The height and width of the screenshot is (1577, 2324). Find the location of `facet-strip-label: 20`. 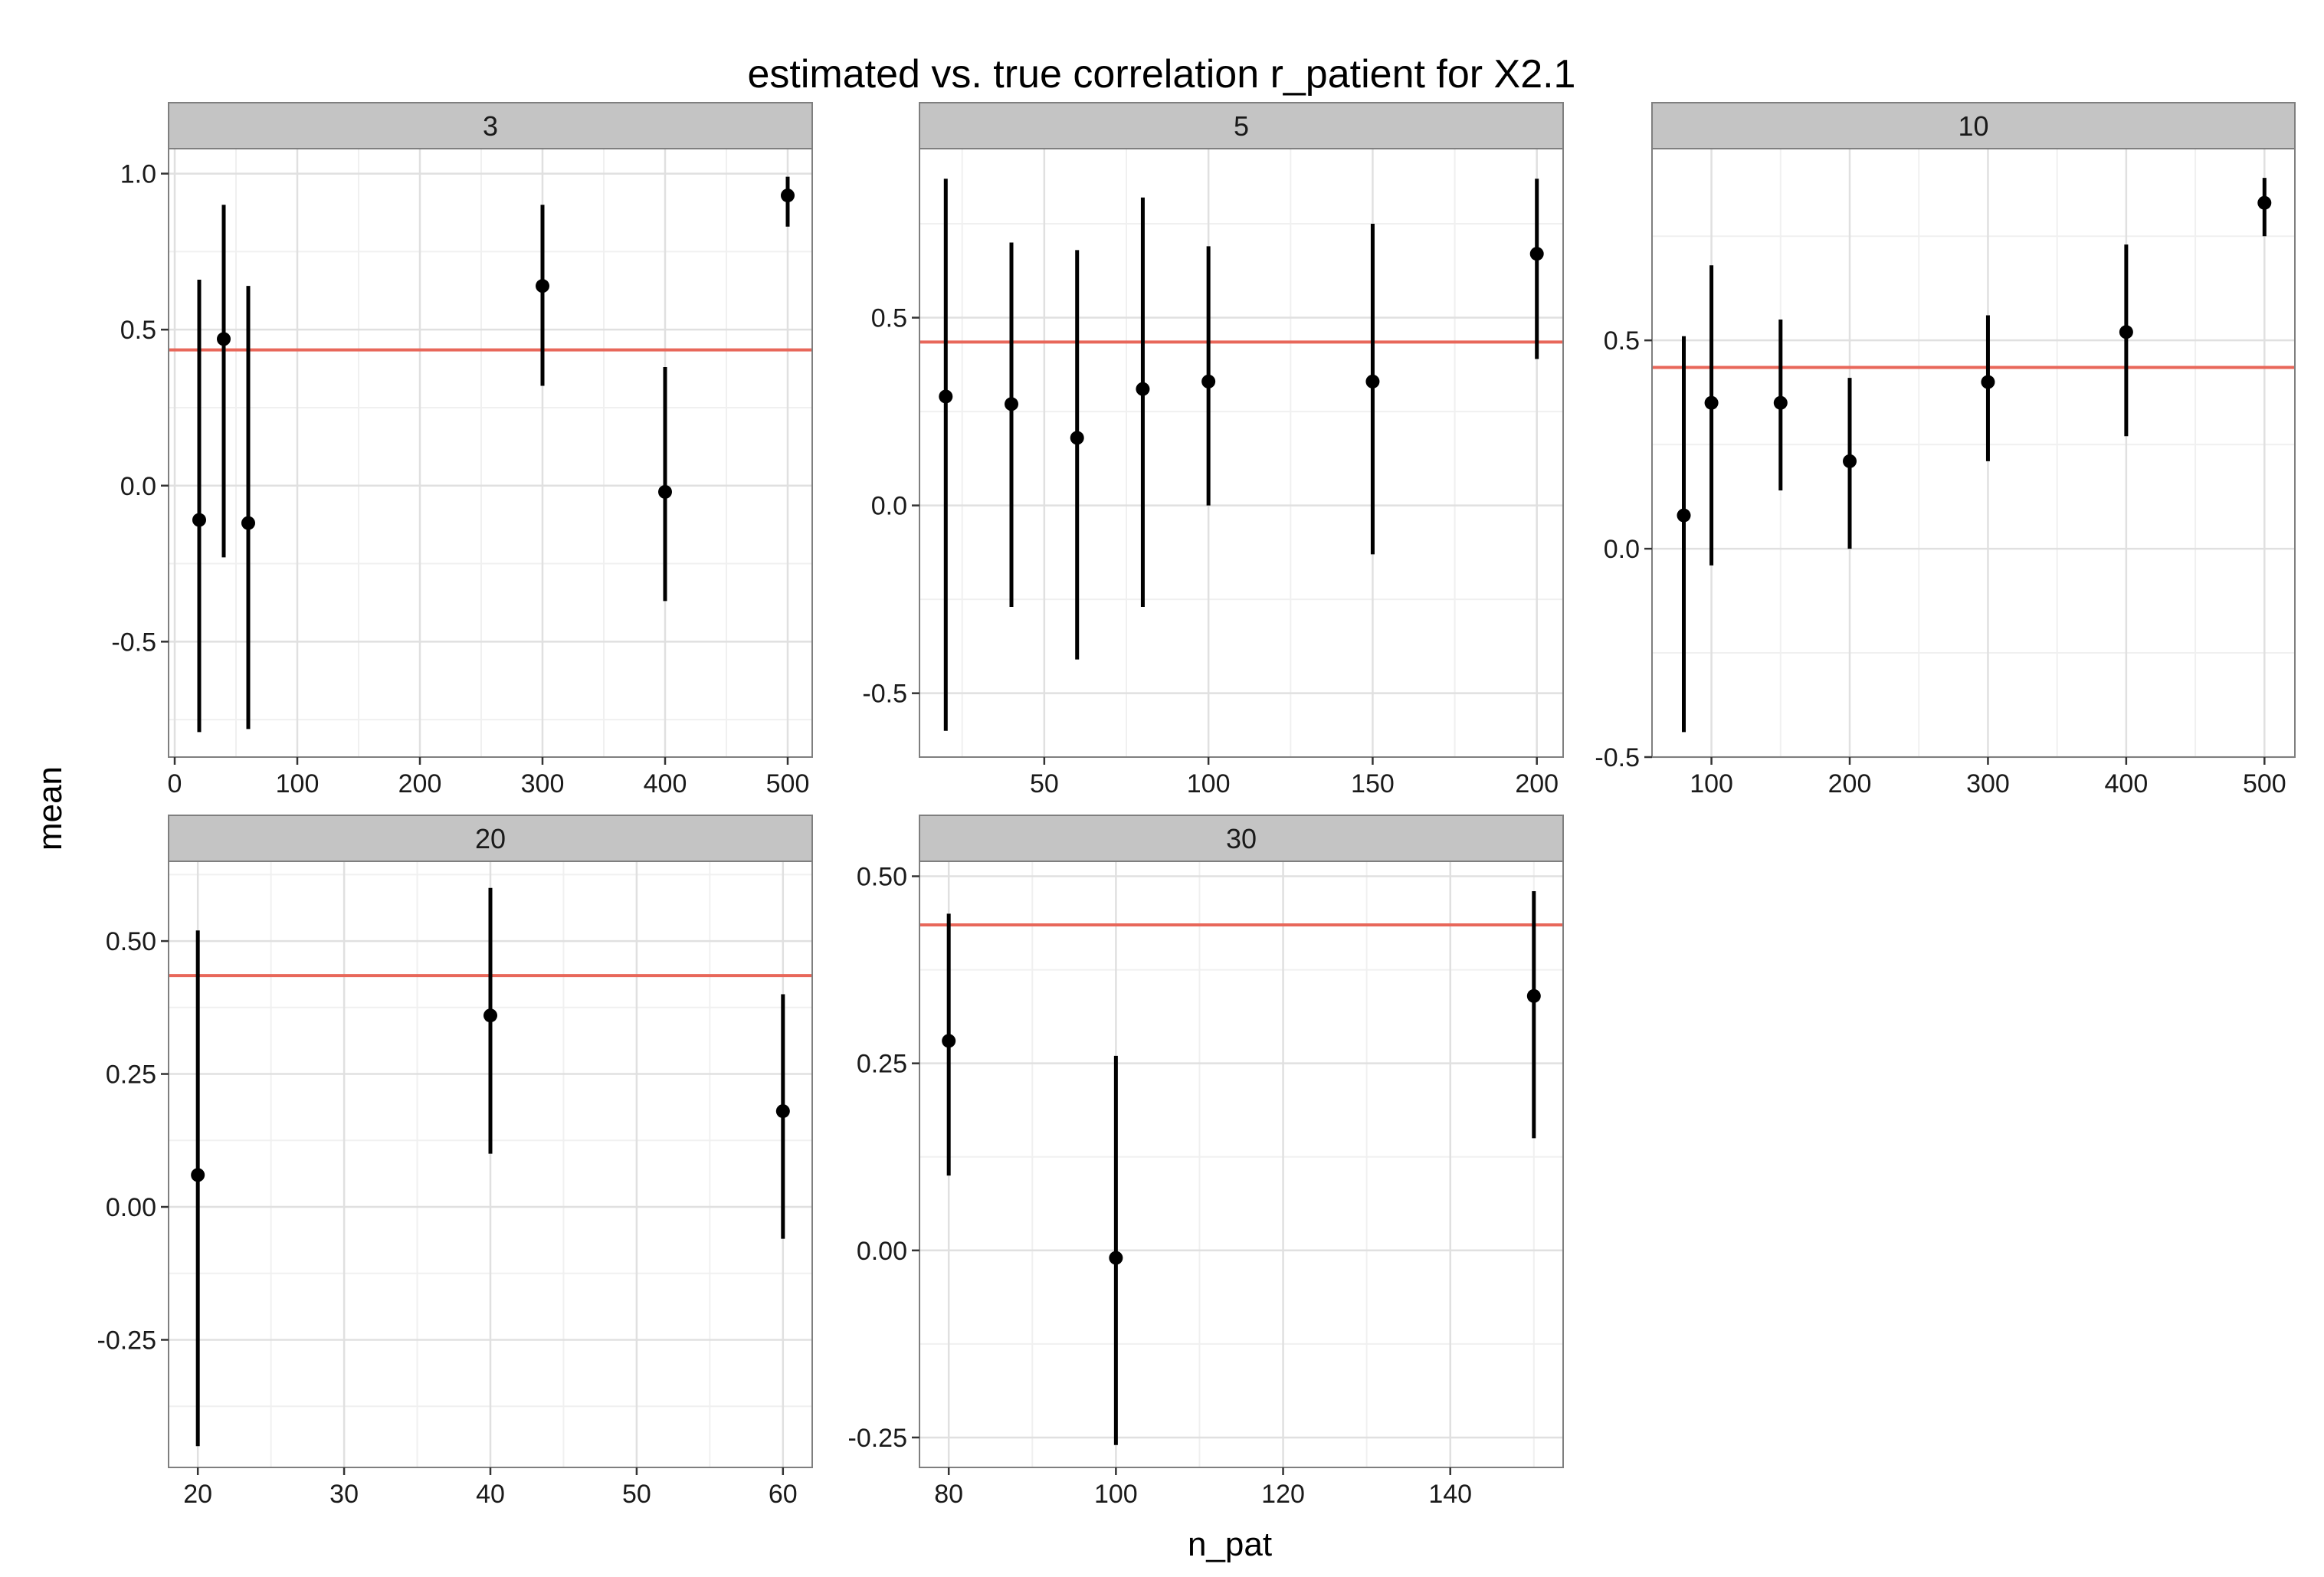

facet-strip-label: 20 is located at coordinates (490, 838).